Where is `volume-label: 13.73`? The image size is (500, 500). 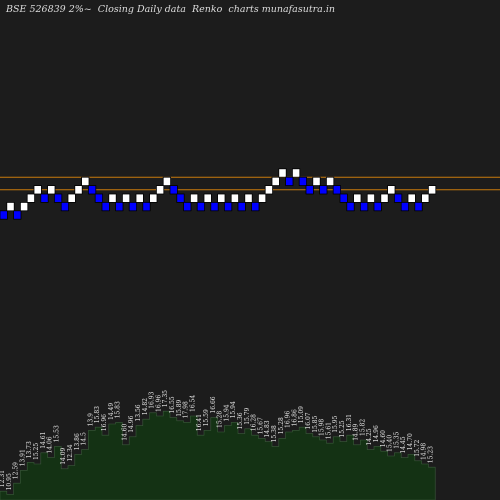 volume-label: 13.73 is located at coordinates (29, 449).